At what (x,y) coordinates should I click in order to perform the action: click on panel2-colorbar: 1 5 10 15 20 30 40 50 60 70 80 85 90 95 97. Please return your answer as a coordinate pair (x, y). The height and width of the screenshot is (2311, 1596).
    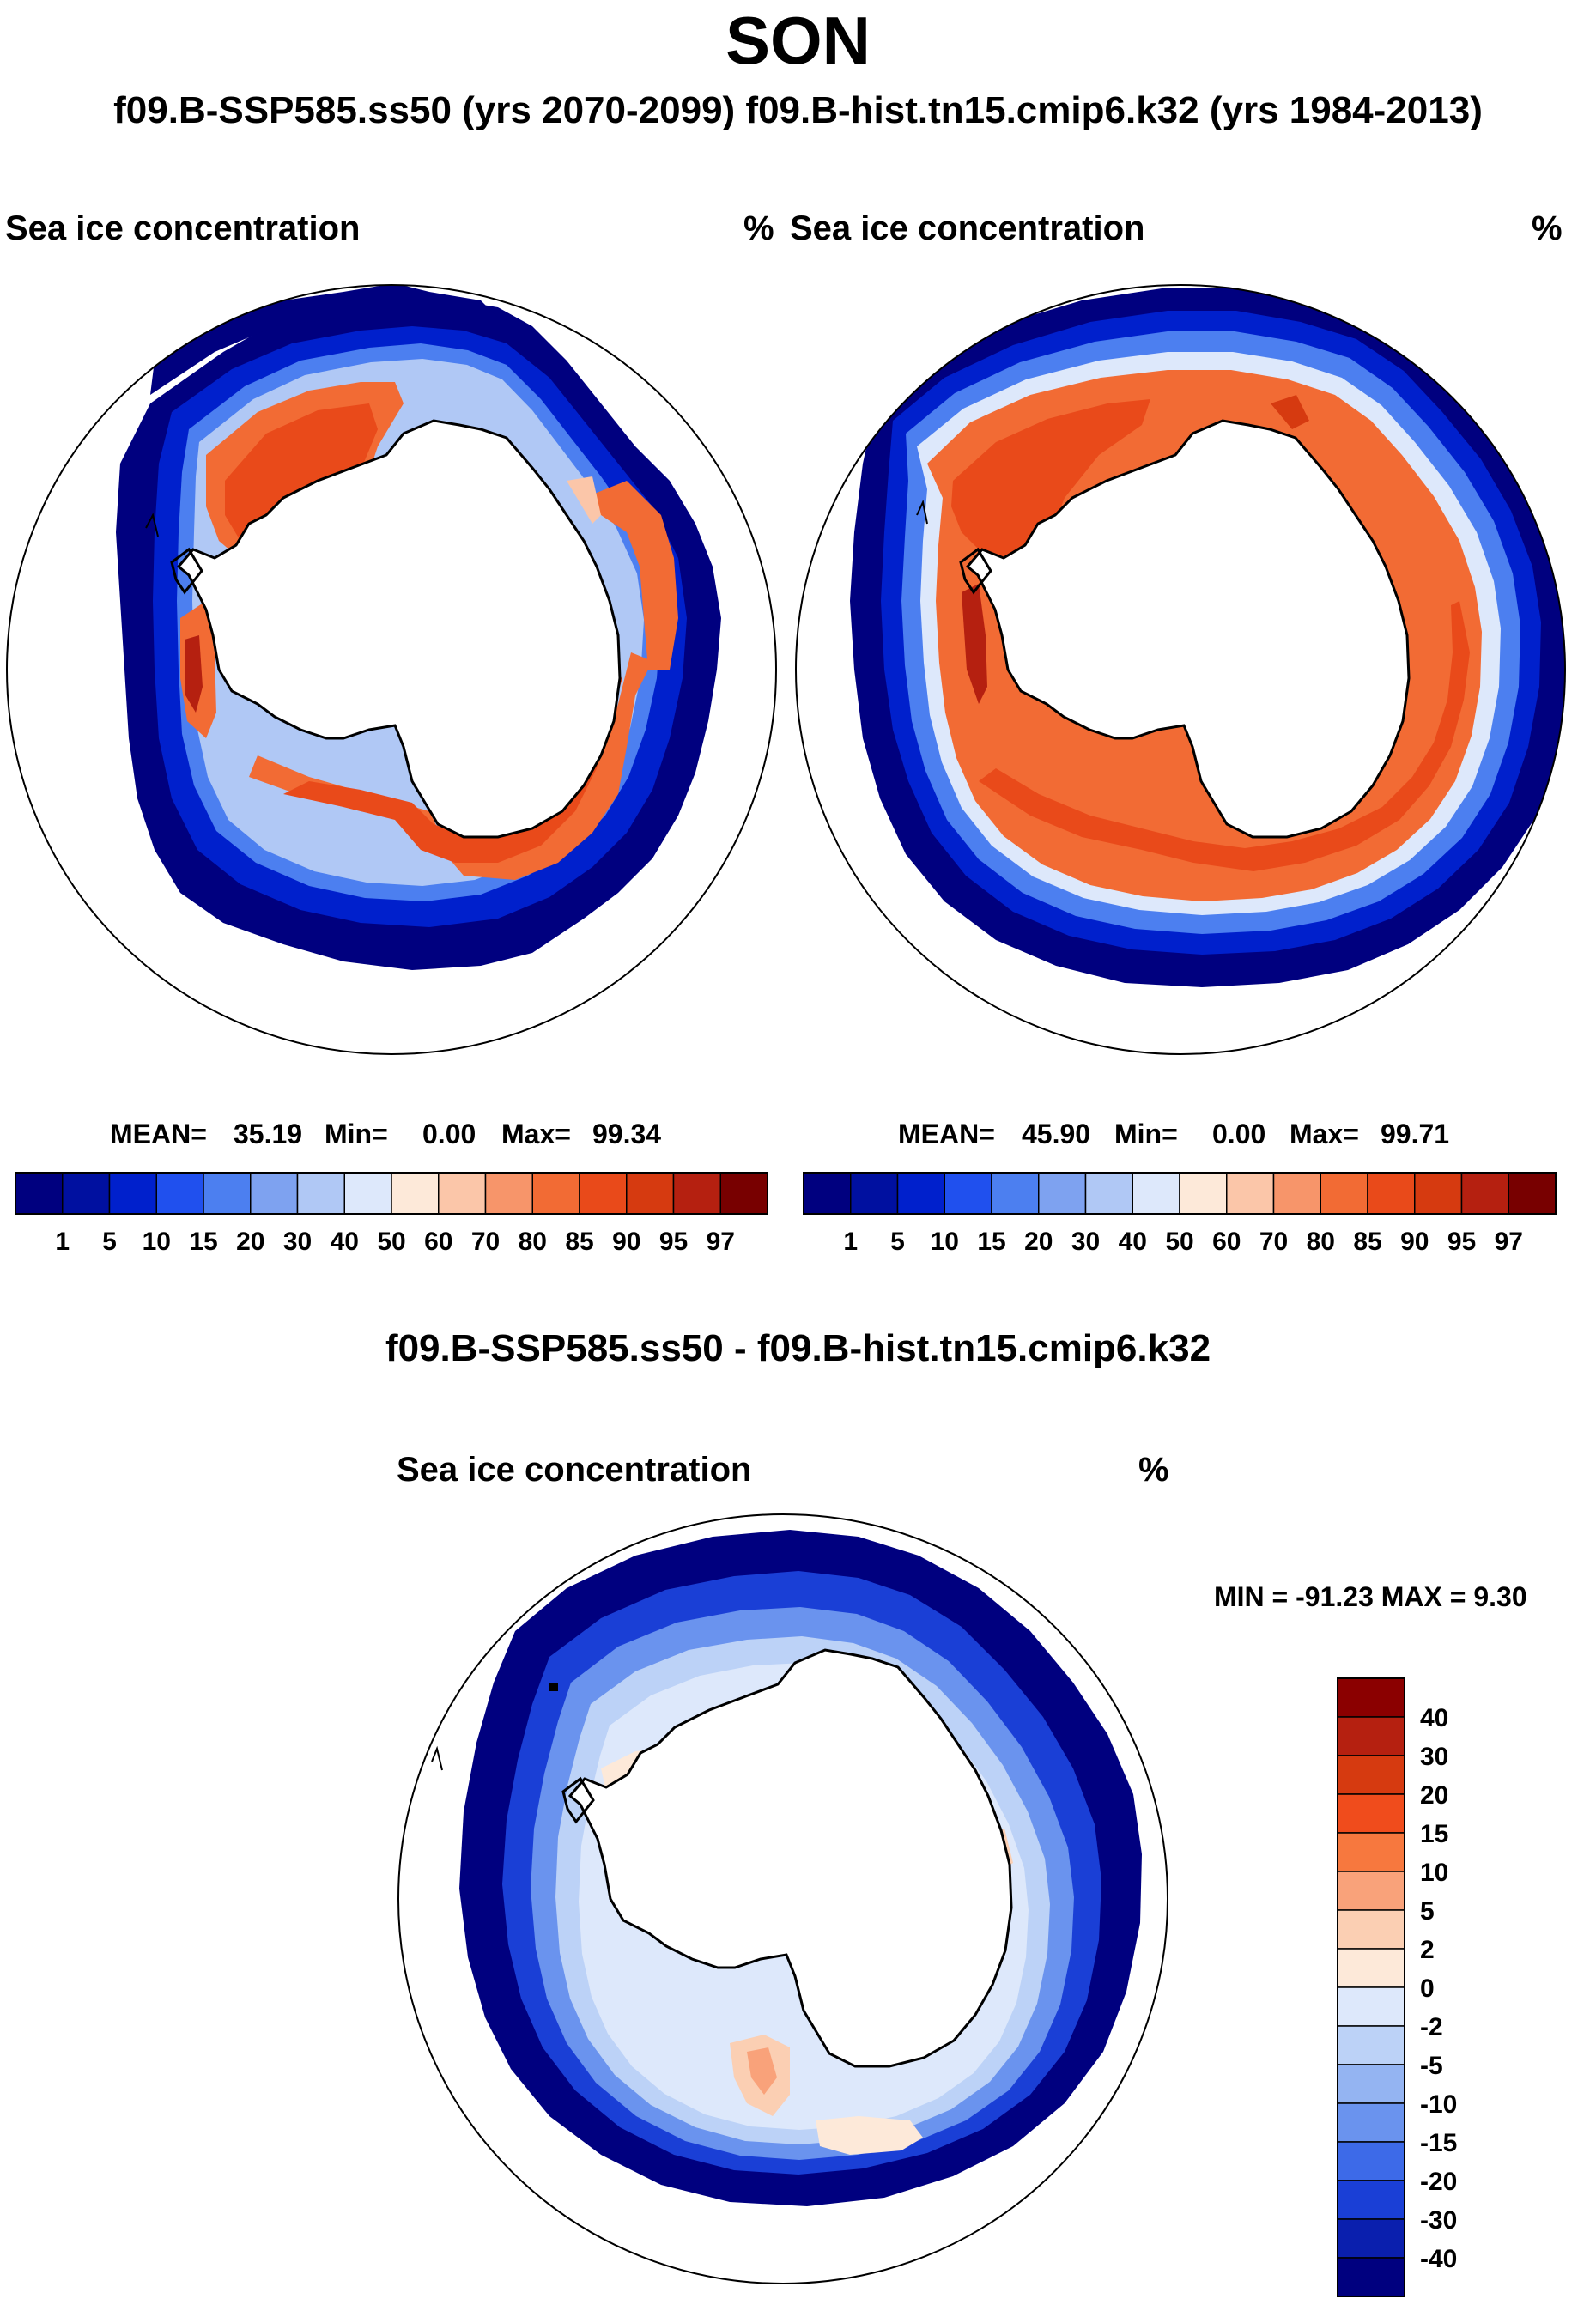
    Looking at the image, I should click on (1180, 1214).